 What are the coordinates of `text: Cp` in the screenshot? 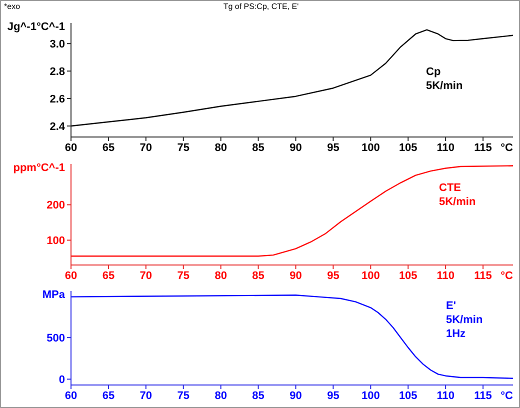 It's located at (434, 72).